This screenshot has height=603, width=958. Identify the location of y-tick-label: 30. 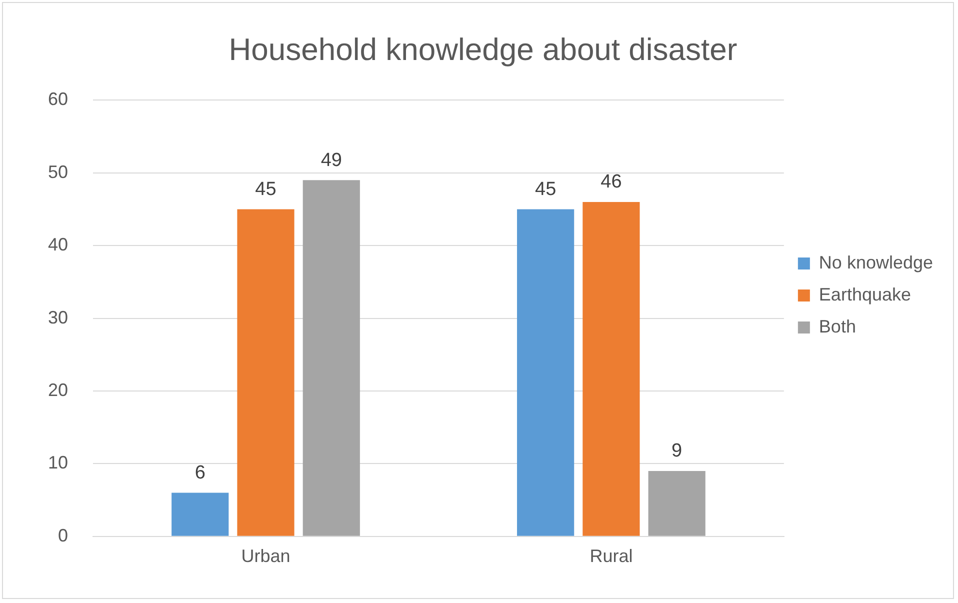
(58, 317).